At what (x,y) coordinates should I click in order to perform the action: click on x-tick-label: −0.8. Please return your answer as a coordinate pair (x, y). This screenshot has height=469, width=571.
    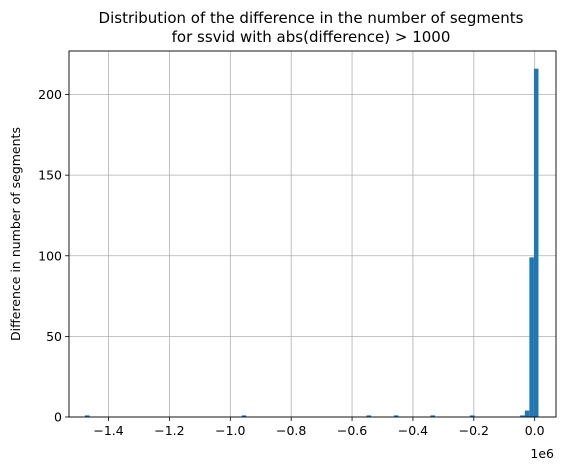
    Looking at the image, I should click on (291, 430).